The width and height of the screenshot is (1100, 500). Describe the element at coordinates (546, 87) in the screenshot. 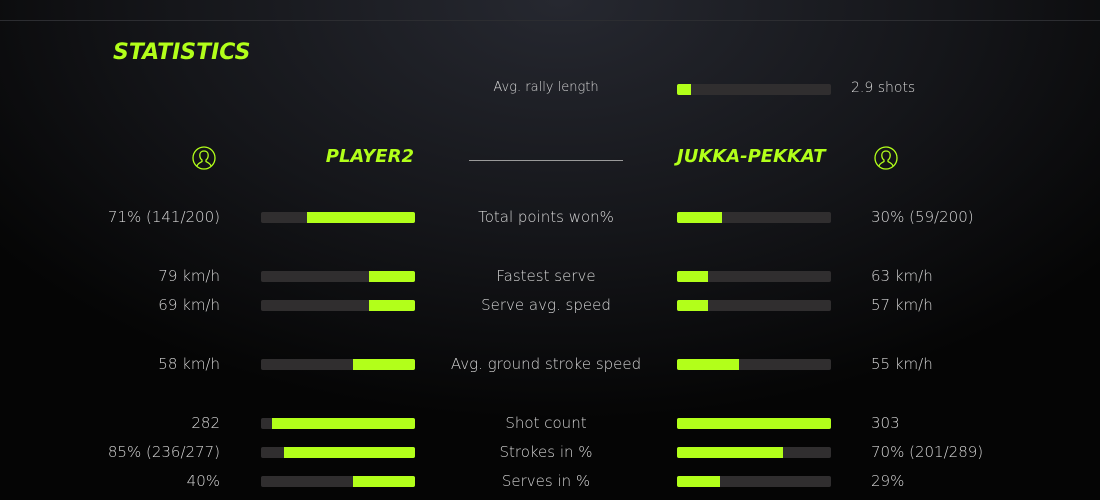

I see `rally-label: Avg. rally length` at that location.